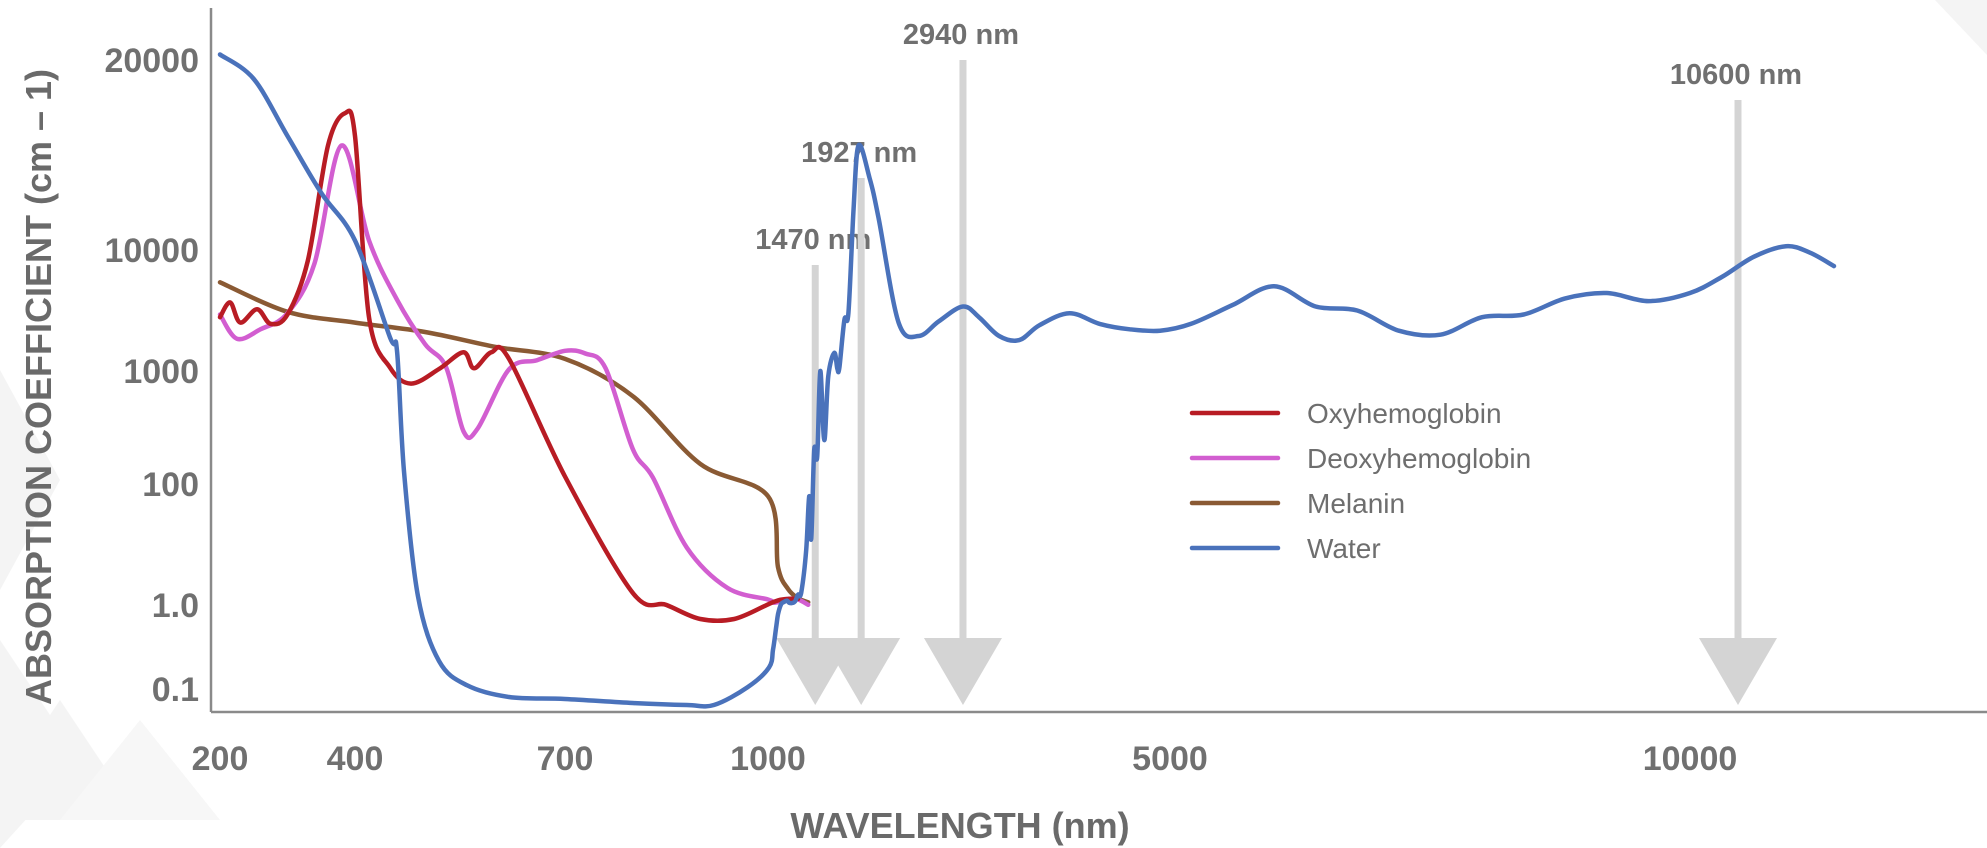  What do you see at coordinates (565, 759) in the screenshot?
I see `x-tick-label-700: 700` at bounding box center [565, 759].